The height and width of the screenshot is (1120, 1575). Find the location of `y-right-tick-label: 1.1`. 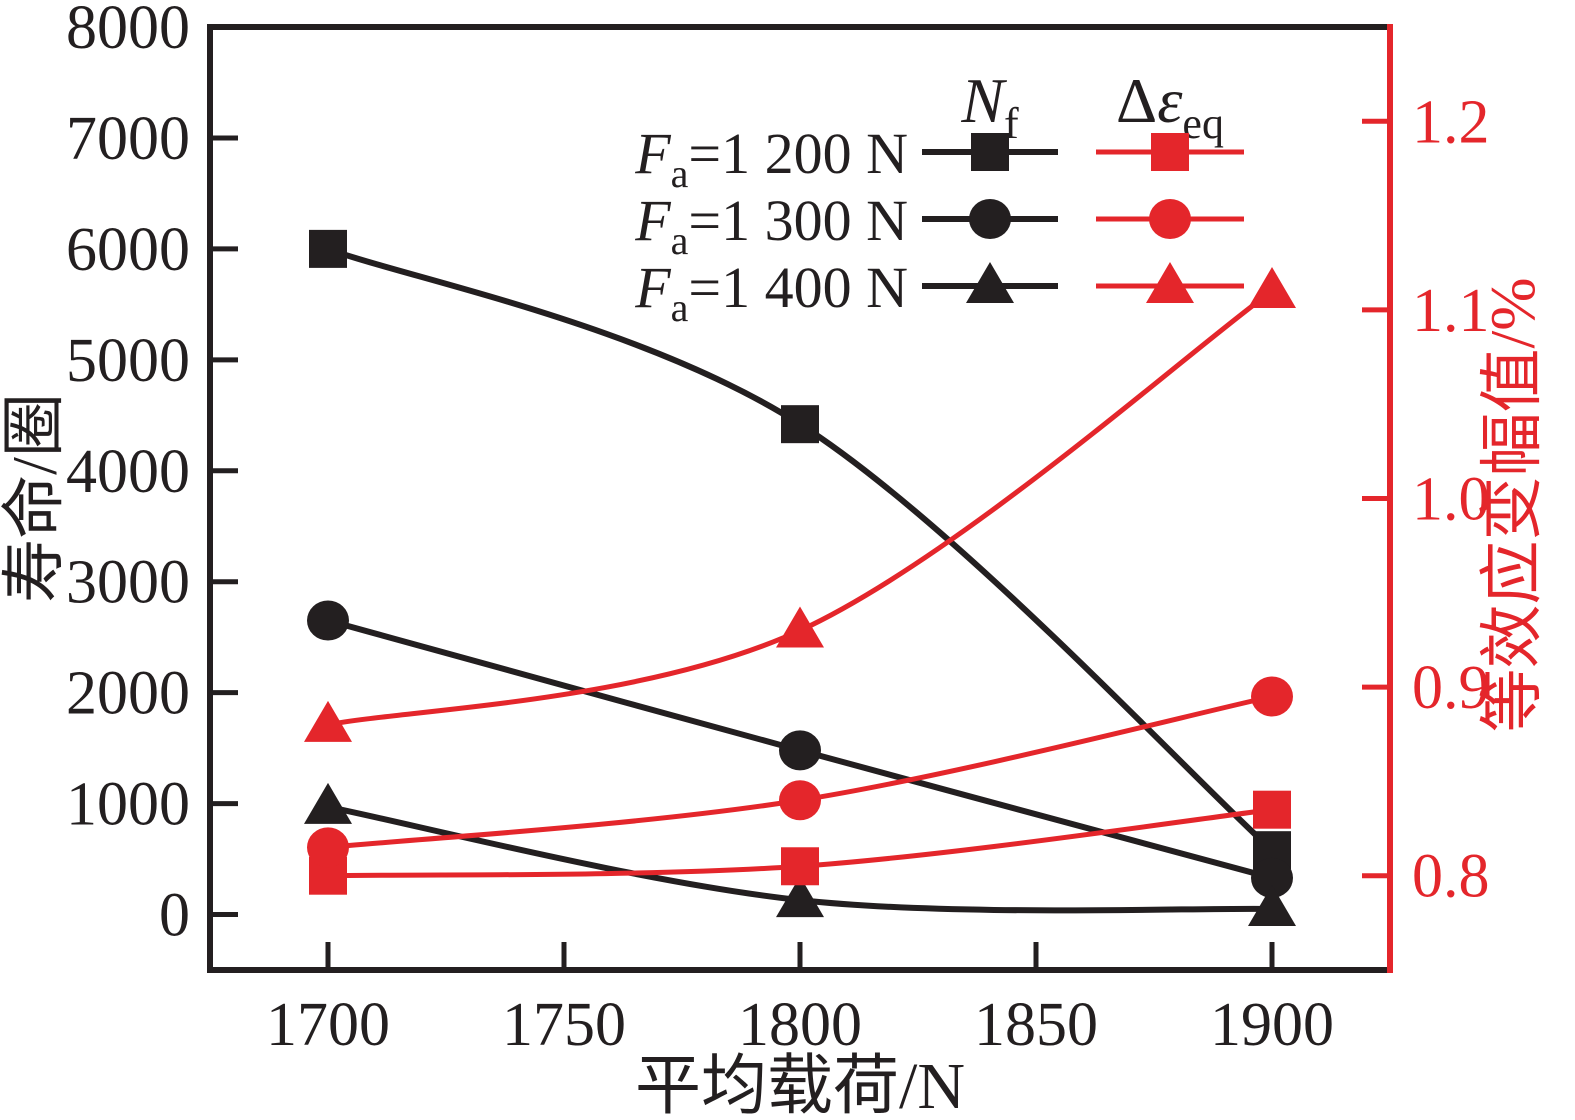

y-right-tick-label: 1.1 is located at coordinates (1451, 311).